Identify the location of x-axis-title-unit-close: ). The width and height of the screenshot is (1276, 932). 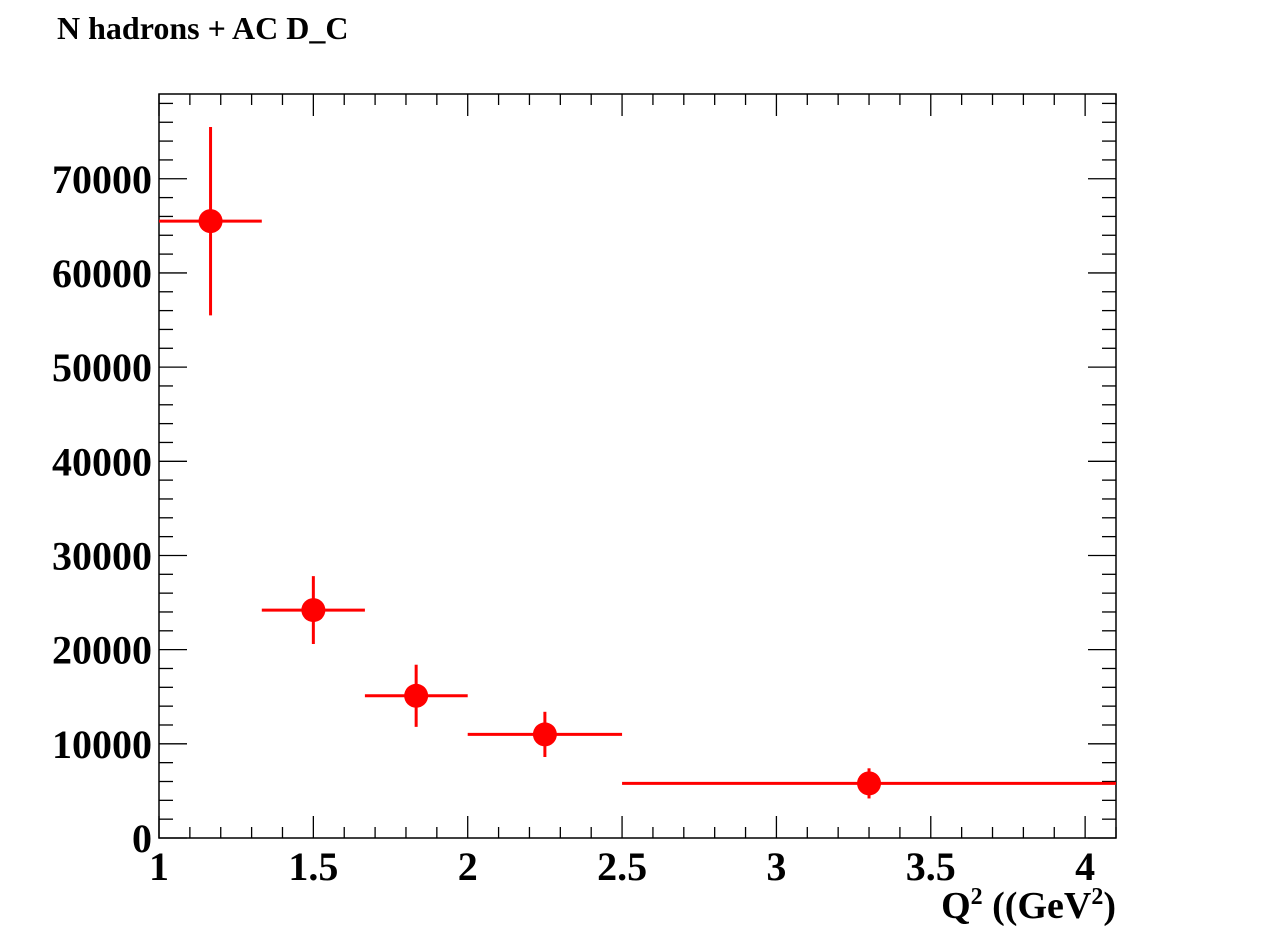
(1109, 906).